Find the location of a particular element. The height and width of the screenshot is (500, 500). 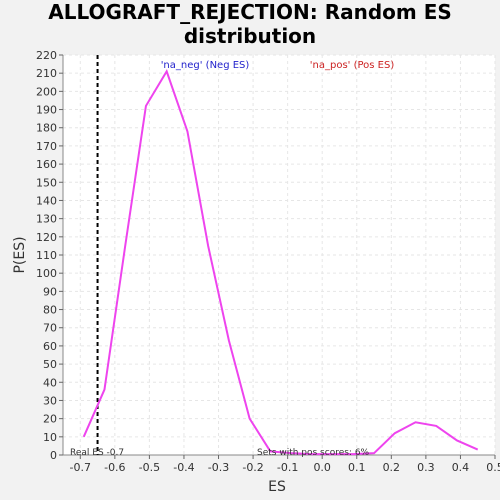

real-es-label: Real ES -0.7 is located at coordinates (97, 453).